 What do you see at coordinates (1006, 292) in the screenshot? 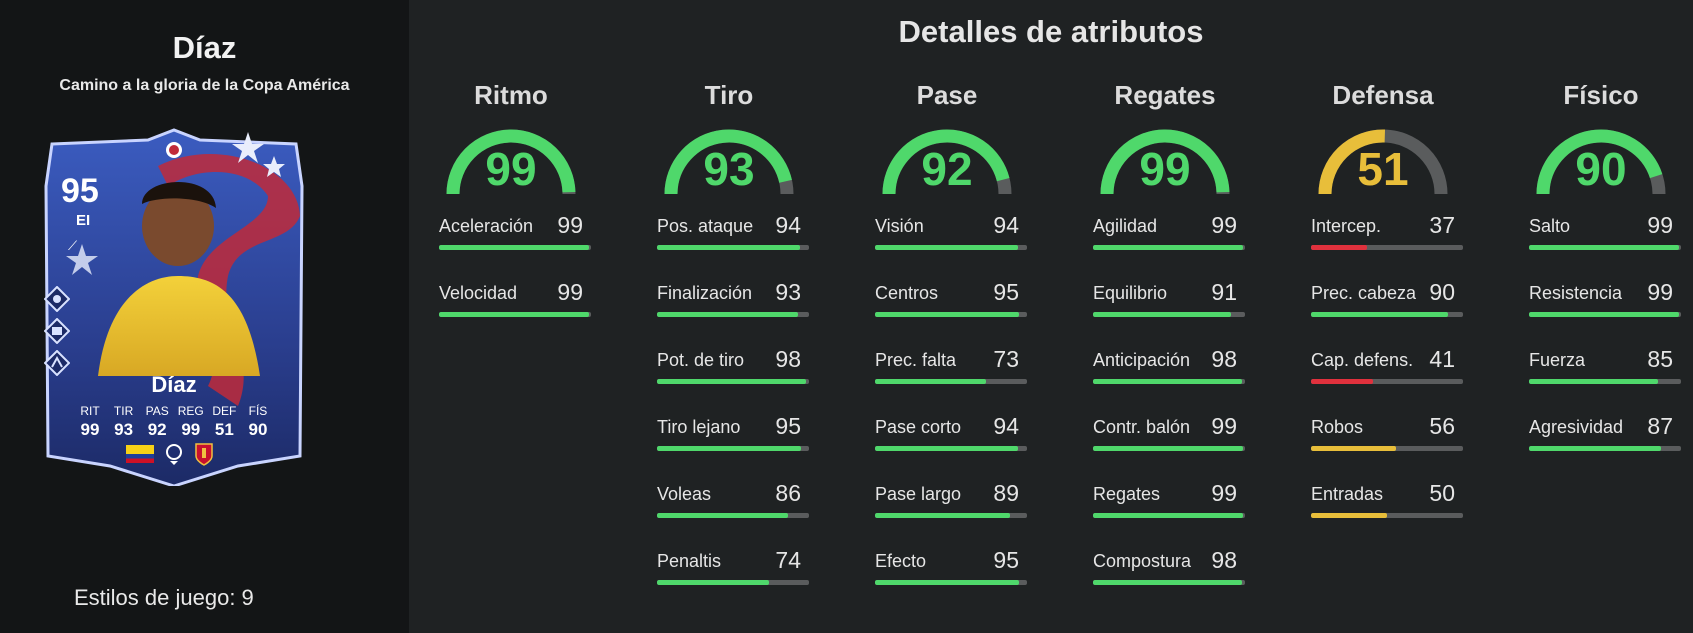
I see `attribute-value: 95` at bounding box center [1006, 292].